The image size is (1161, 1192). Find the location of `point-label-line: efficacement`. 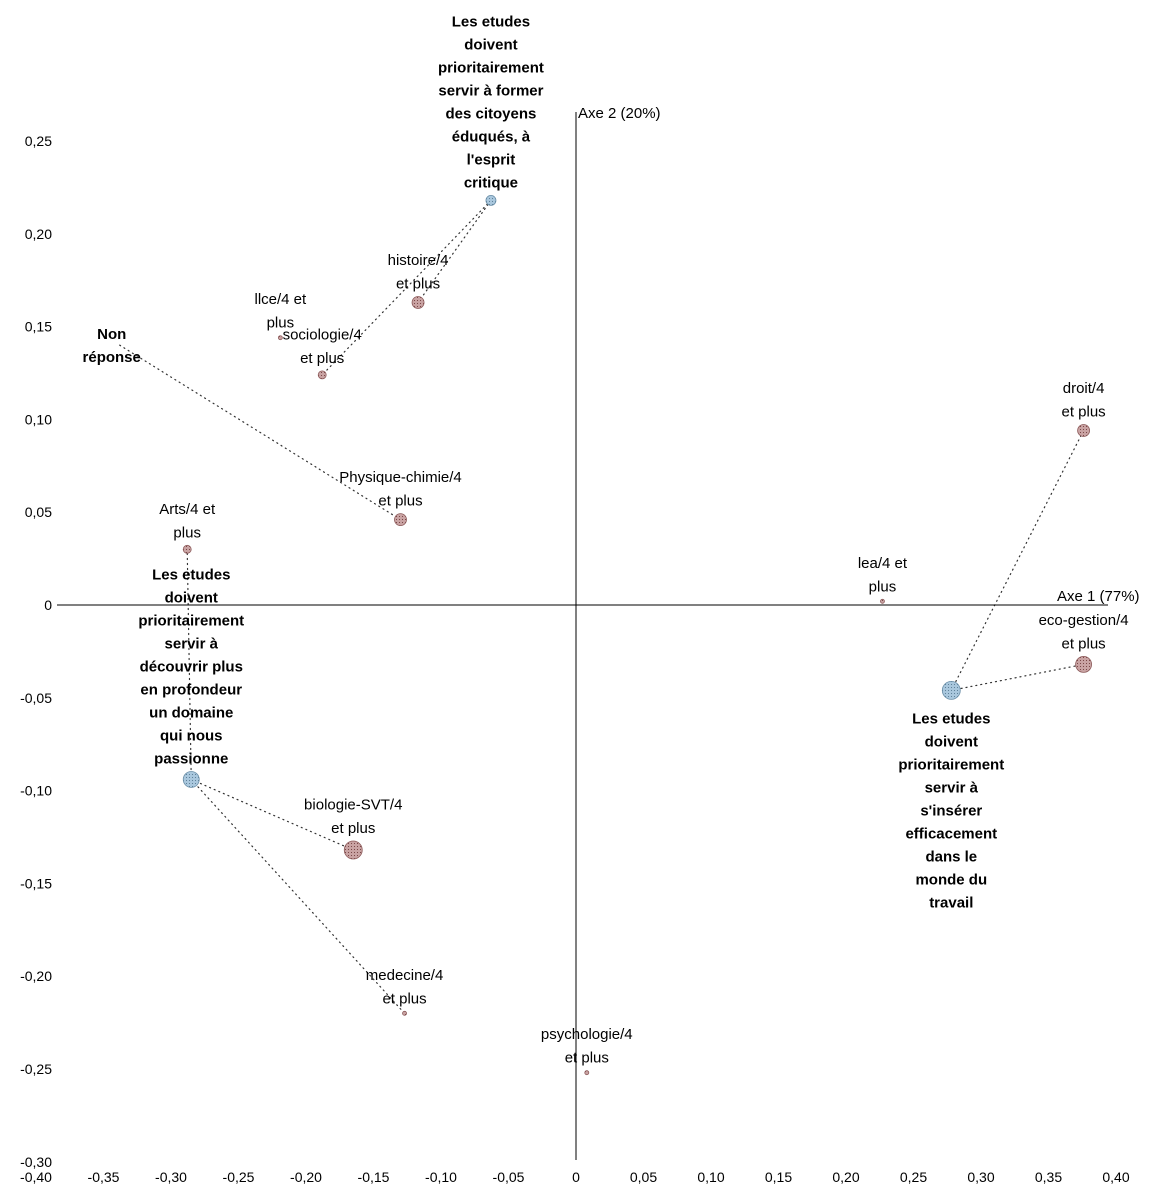

point-label-line: efficacement is located at coordinates (951, 833).